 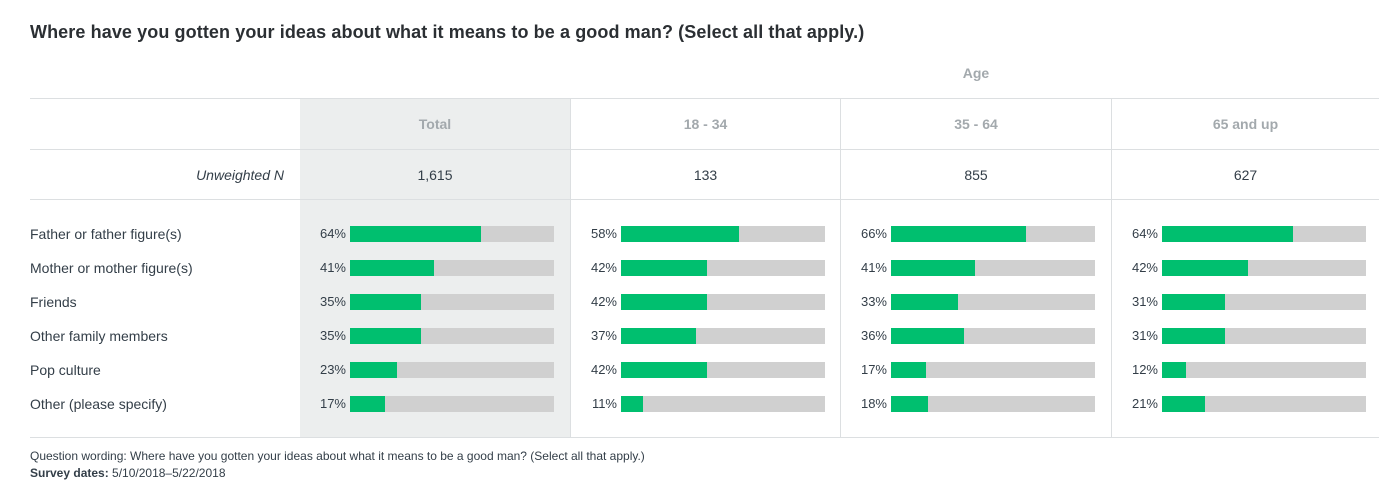 What do you see at coordinates (69, 473) in the screenshot?
I see `survey-dates-label: Survey dates:` at bounding box center [69, 473].